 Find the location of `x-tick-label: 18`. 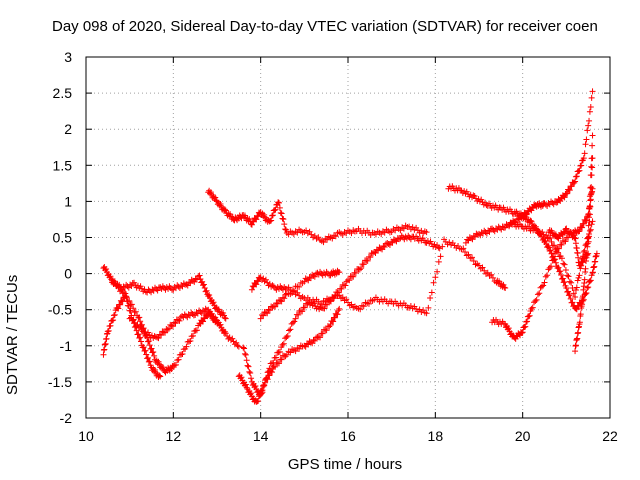

x-tick-label: 18 is located at coordinates (436, 436).